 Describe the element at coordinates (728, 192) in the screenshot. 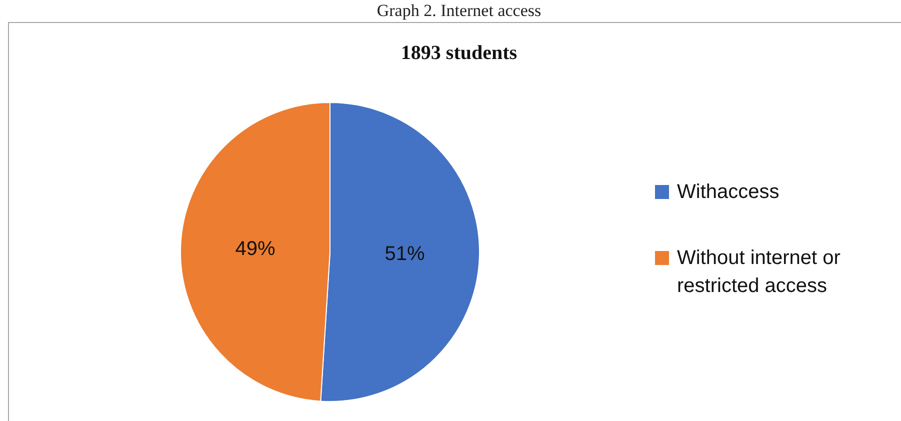

I see `legend-label: Withaccess` at that location.